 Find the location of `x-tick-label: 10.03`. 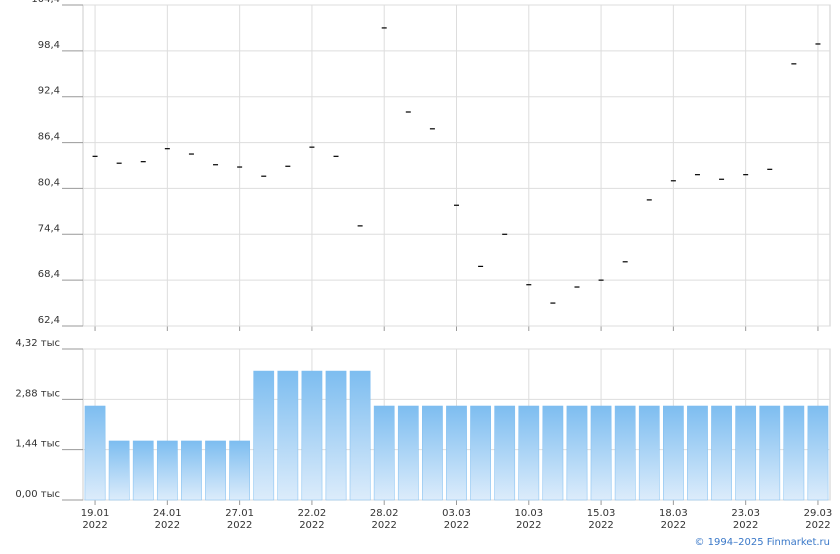

x-tick-label: 10.03 is located at coordinates (528, 513).